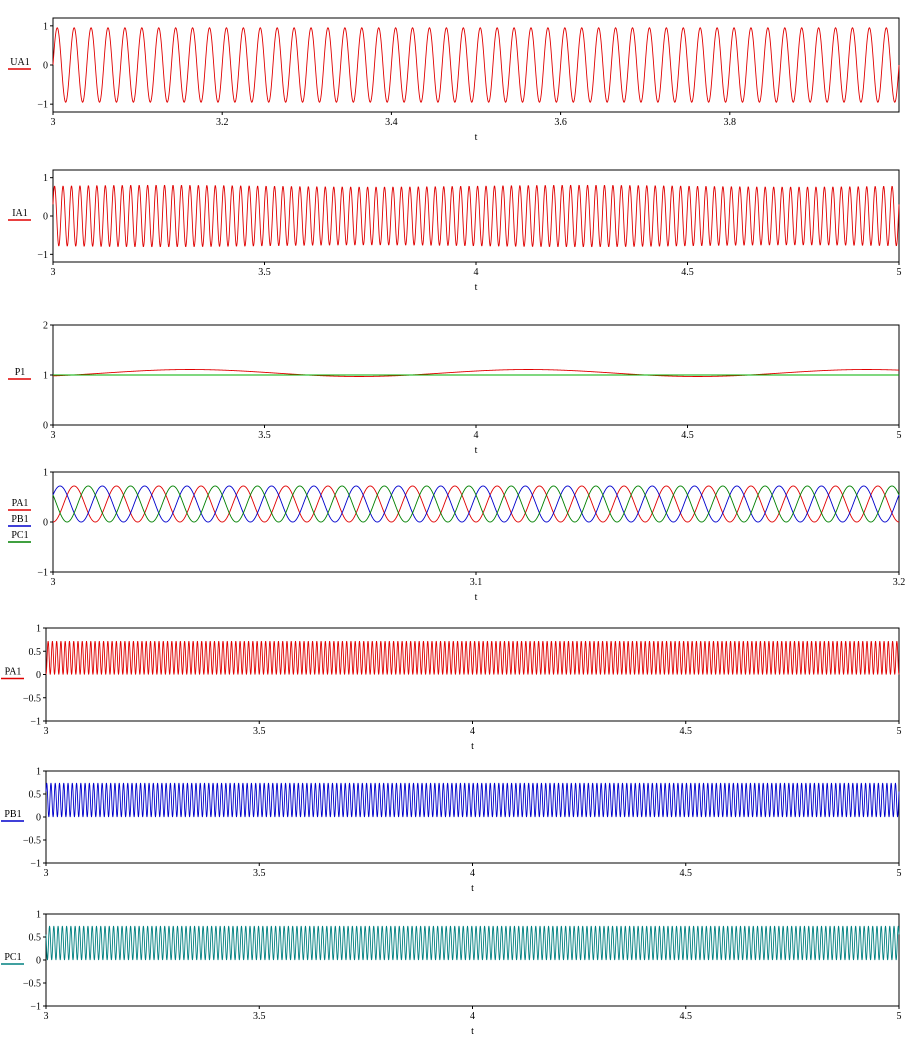 The width and height of the screenshot is (913, 1040). I want to click on y-tick-label: 2, so click(45, 326).